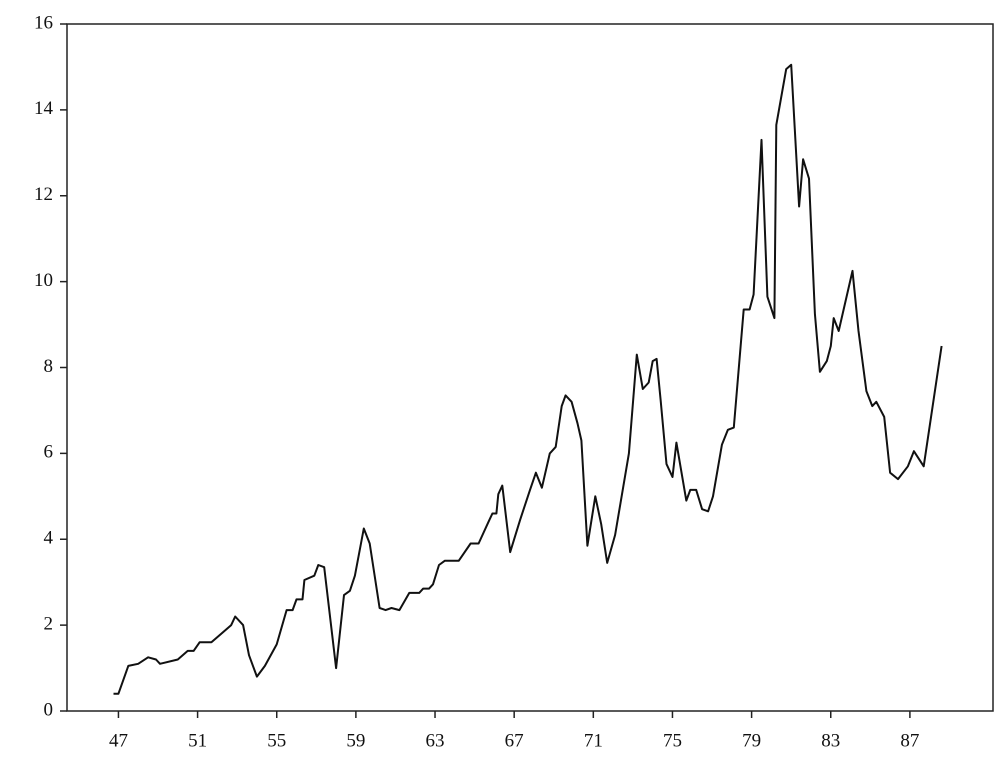  Describe the element at coordinates (672, 740) in the screenshot. I see `x-tick-label: 75` at that location.